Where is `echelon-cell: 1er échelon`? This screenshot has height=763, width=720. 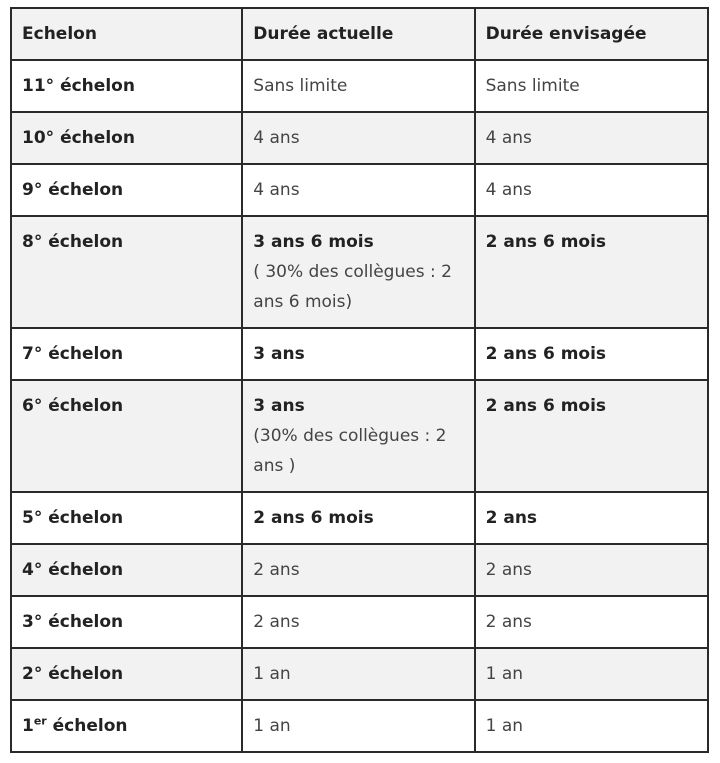 echelon-cell: 1er échelon is located at coordinates (126, 726).